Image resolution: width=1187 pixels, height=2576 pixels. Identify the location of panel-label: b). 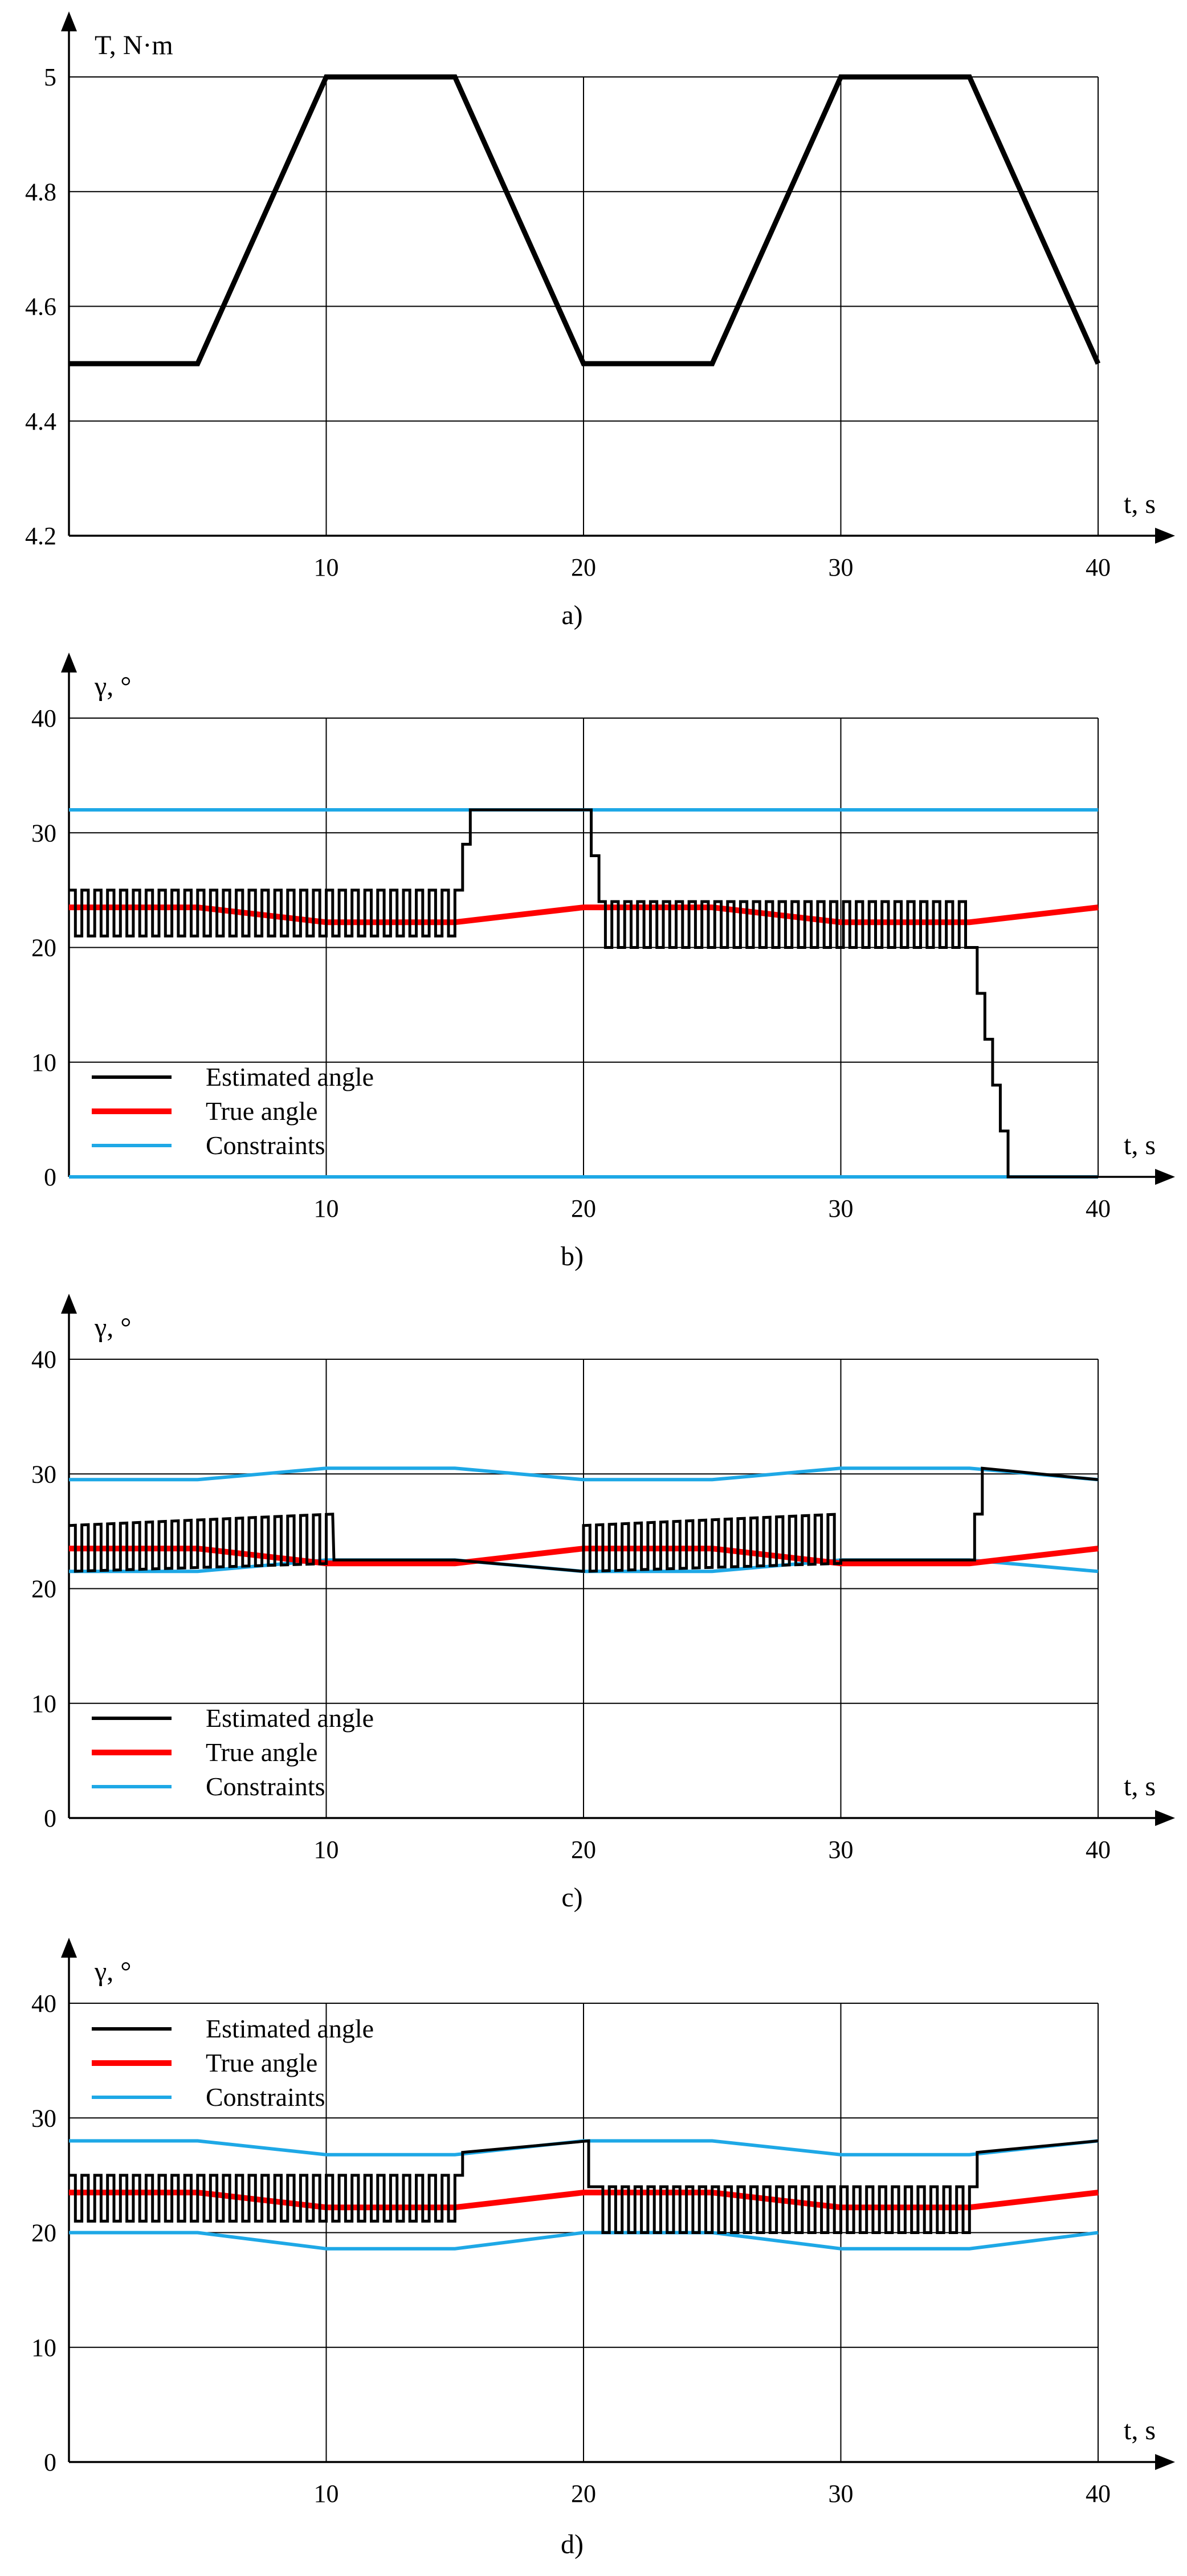
(572, 1256).